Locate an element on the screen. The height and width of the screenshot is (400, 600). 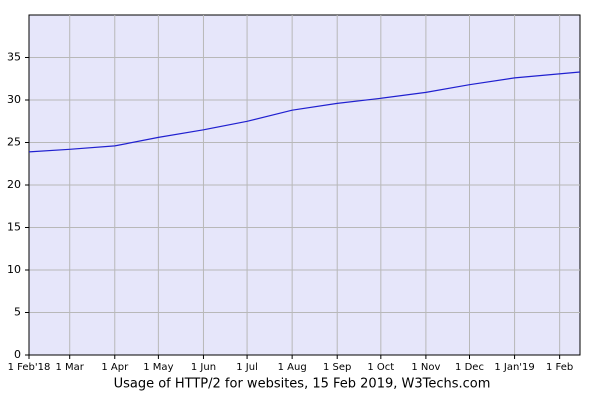
x-tick-label: 1 Jul is located at coordinates (247, 367).